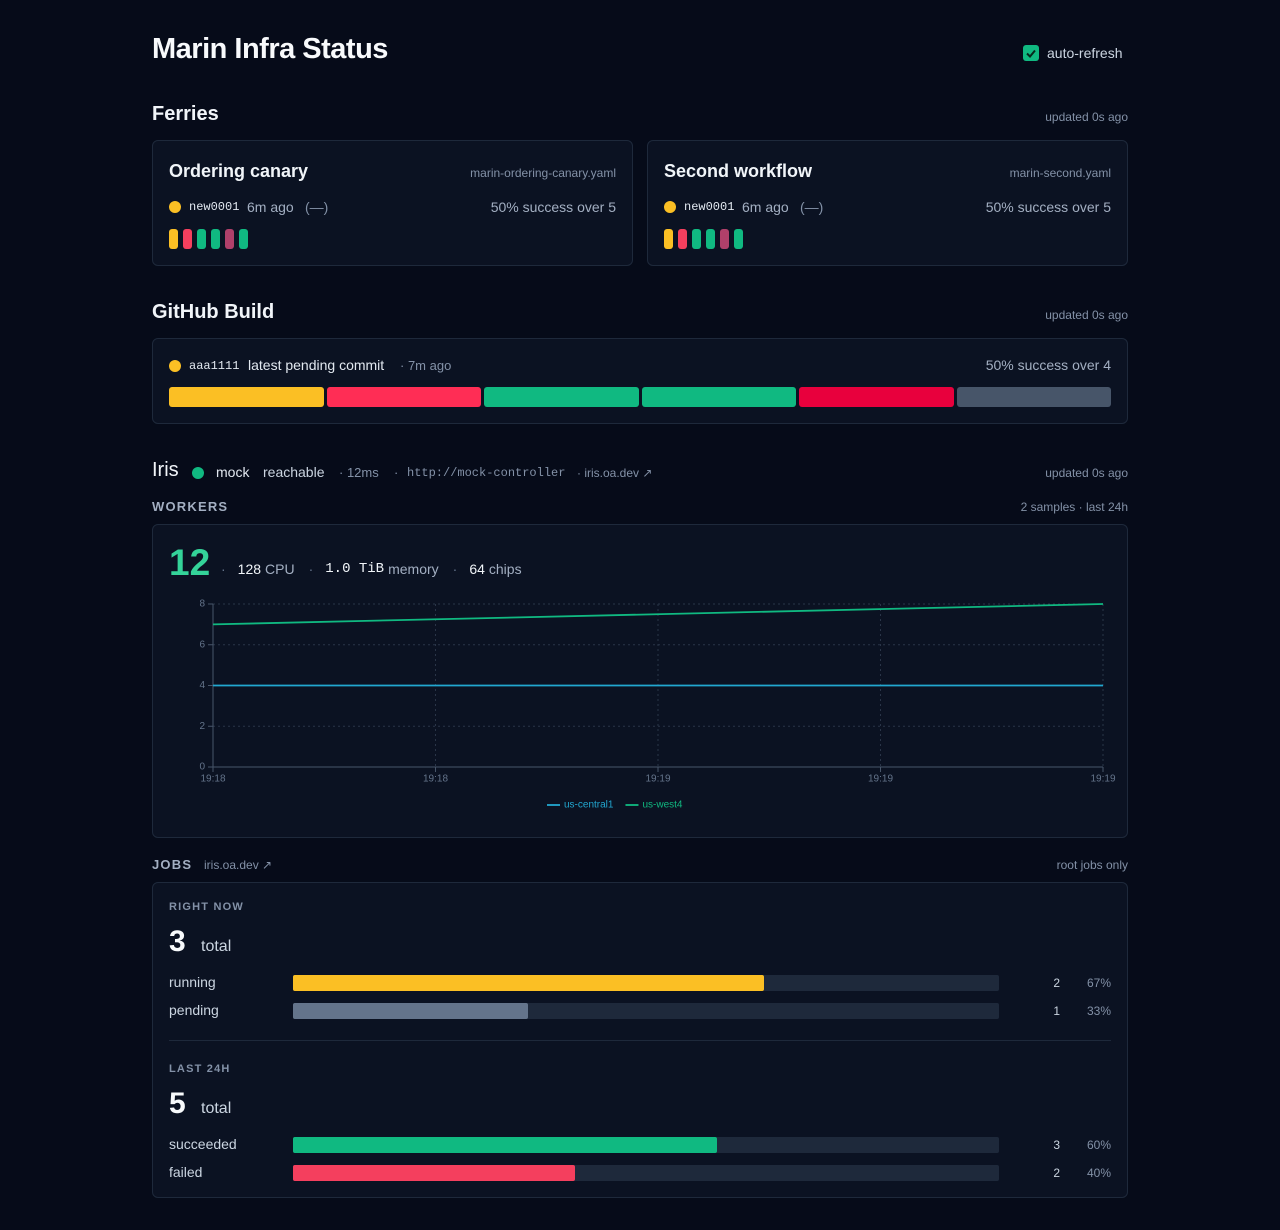  I want to click on stat-value: 1.0 TiB, so click(355, 569).